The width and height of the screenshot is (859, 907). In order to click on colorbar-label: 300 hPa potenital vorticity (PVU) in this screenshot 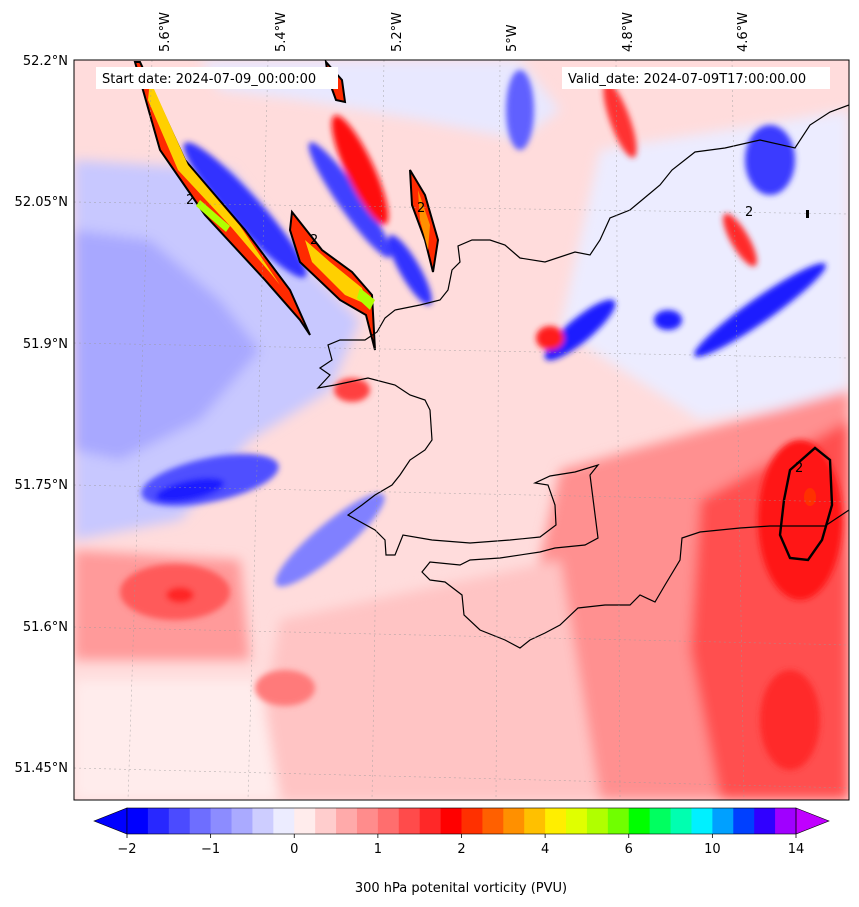, I will do `click(461, 888)`.